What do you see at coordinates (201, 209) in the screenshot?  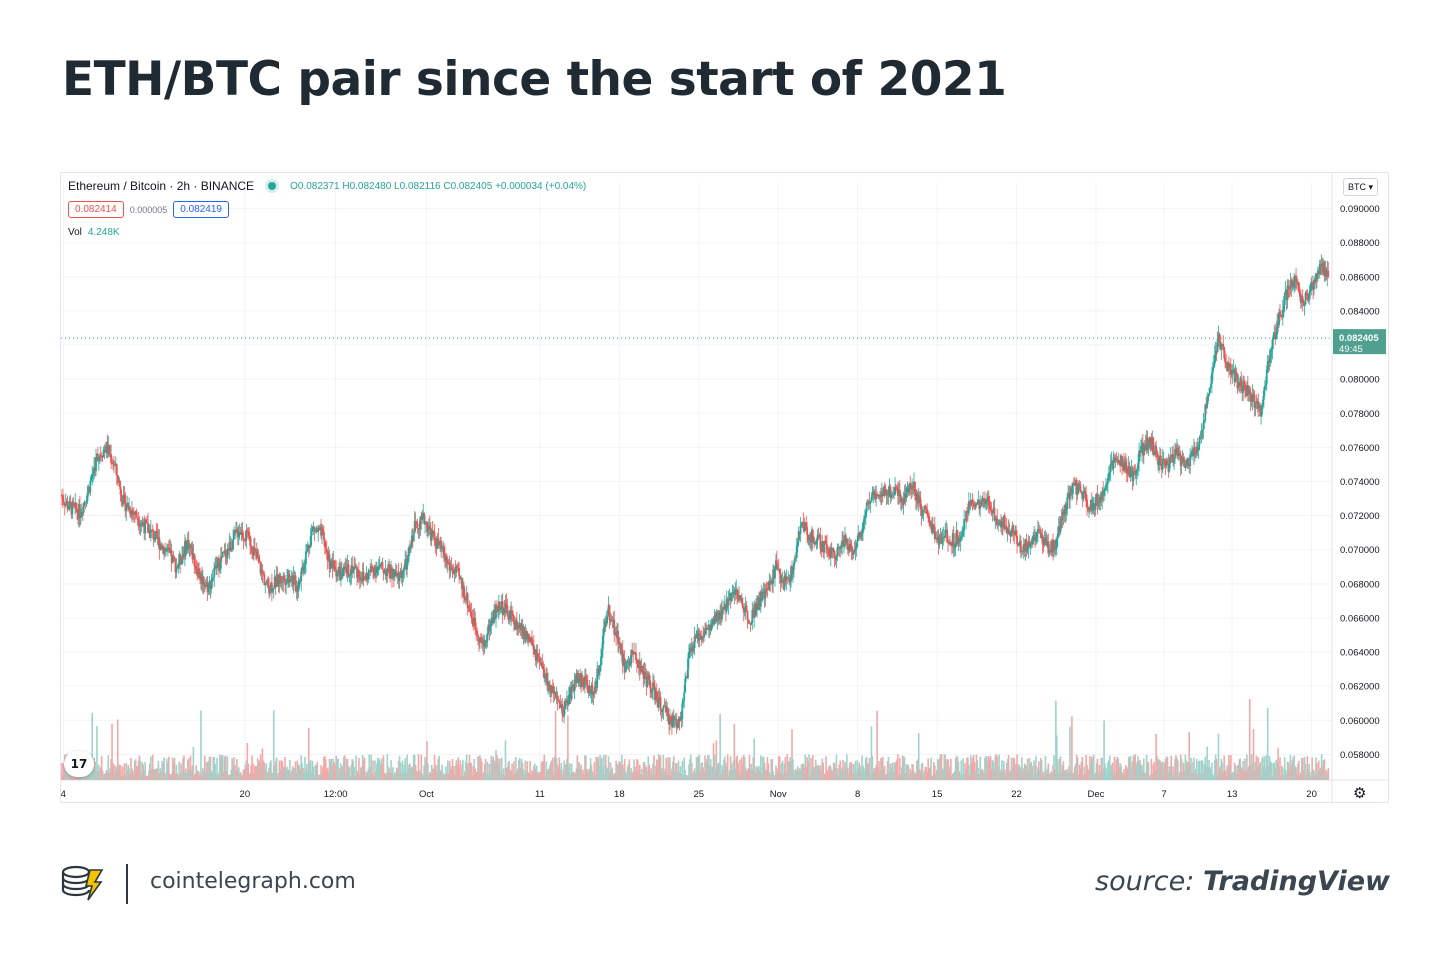 I see `buy-price-button: 0.082419` at bounding box center [201, 209].